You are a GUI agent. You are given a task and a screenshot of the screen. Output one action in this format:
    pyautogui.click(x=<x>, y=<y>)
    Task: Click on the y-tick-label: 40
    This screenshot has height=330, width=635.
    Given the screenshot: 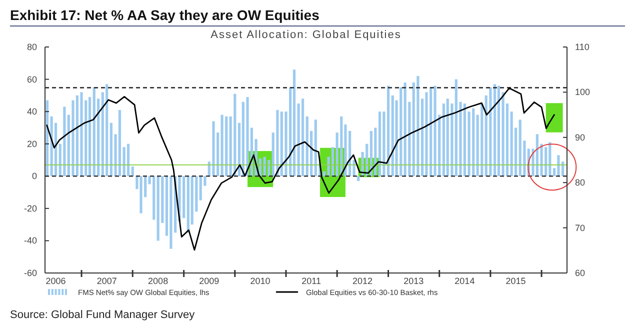 What is the action you would take?
    pyautogui.click(x=31, y=111)
    